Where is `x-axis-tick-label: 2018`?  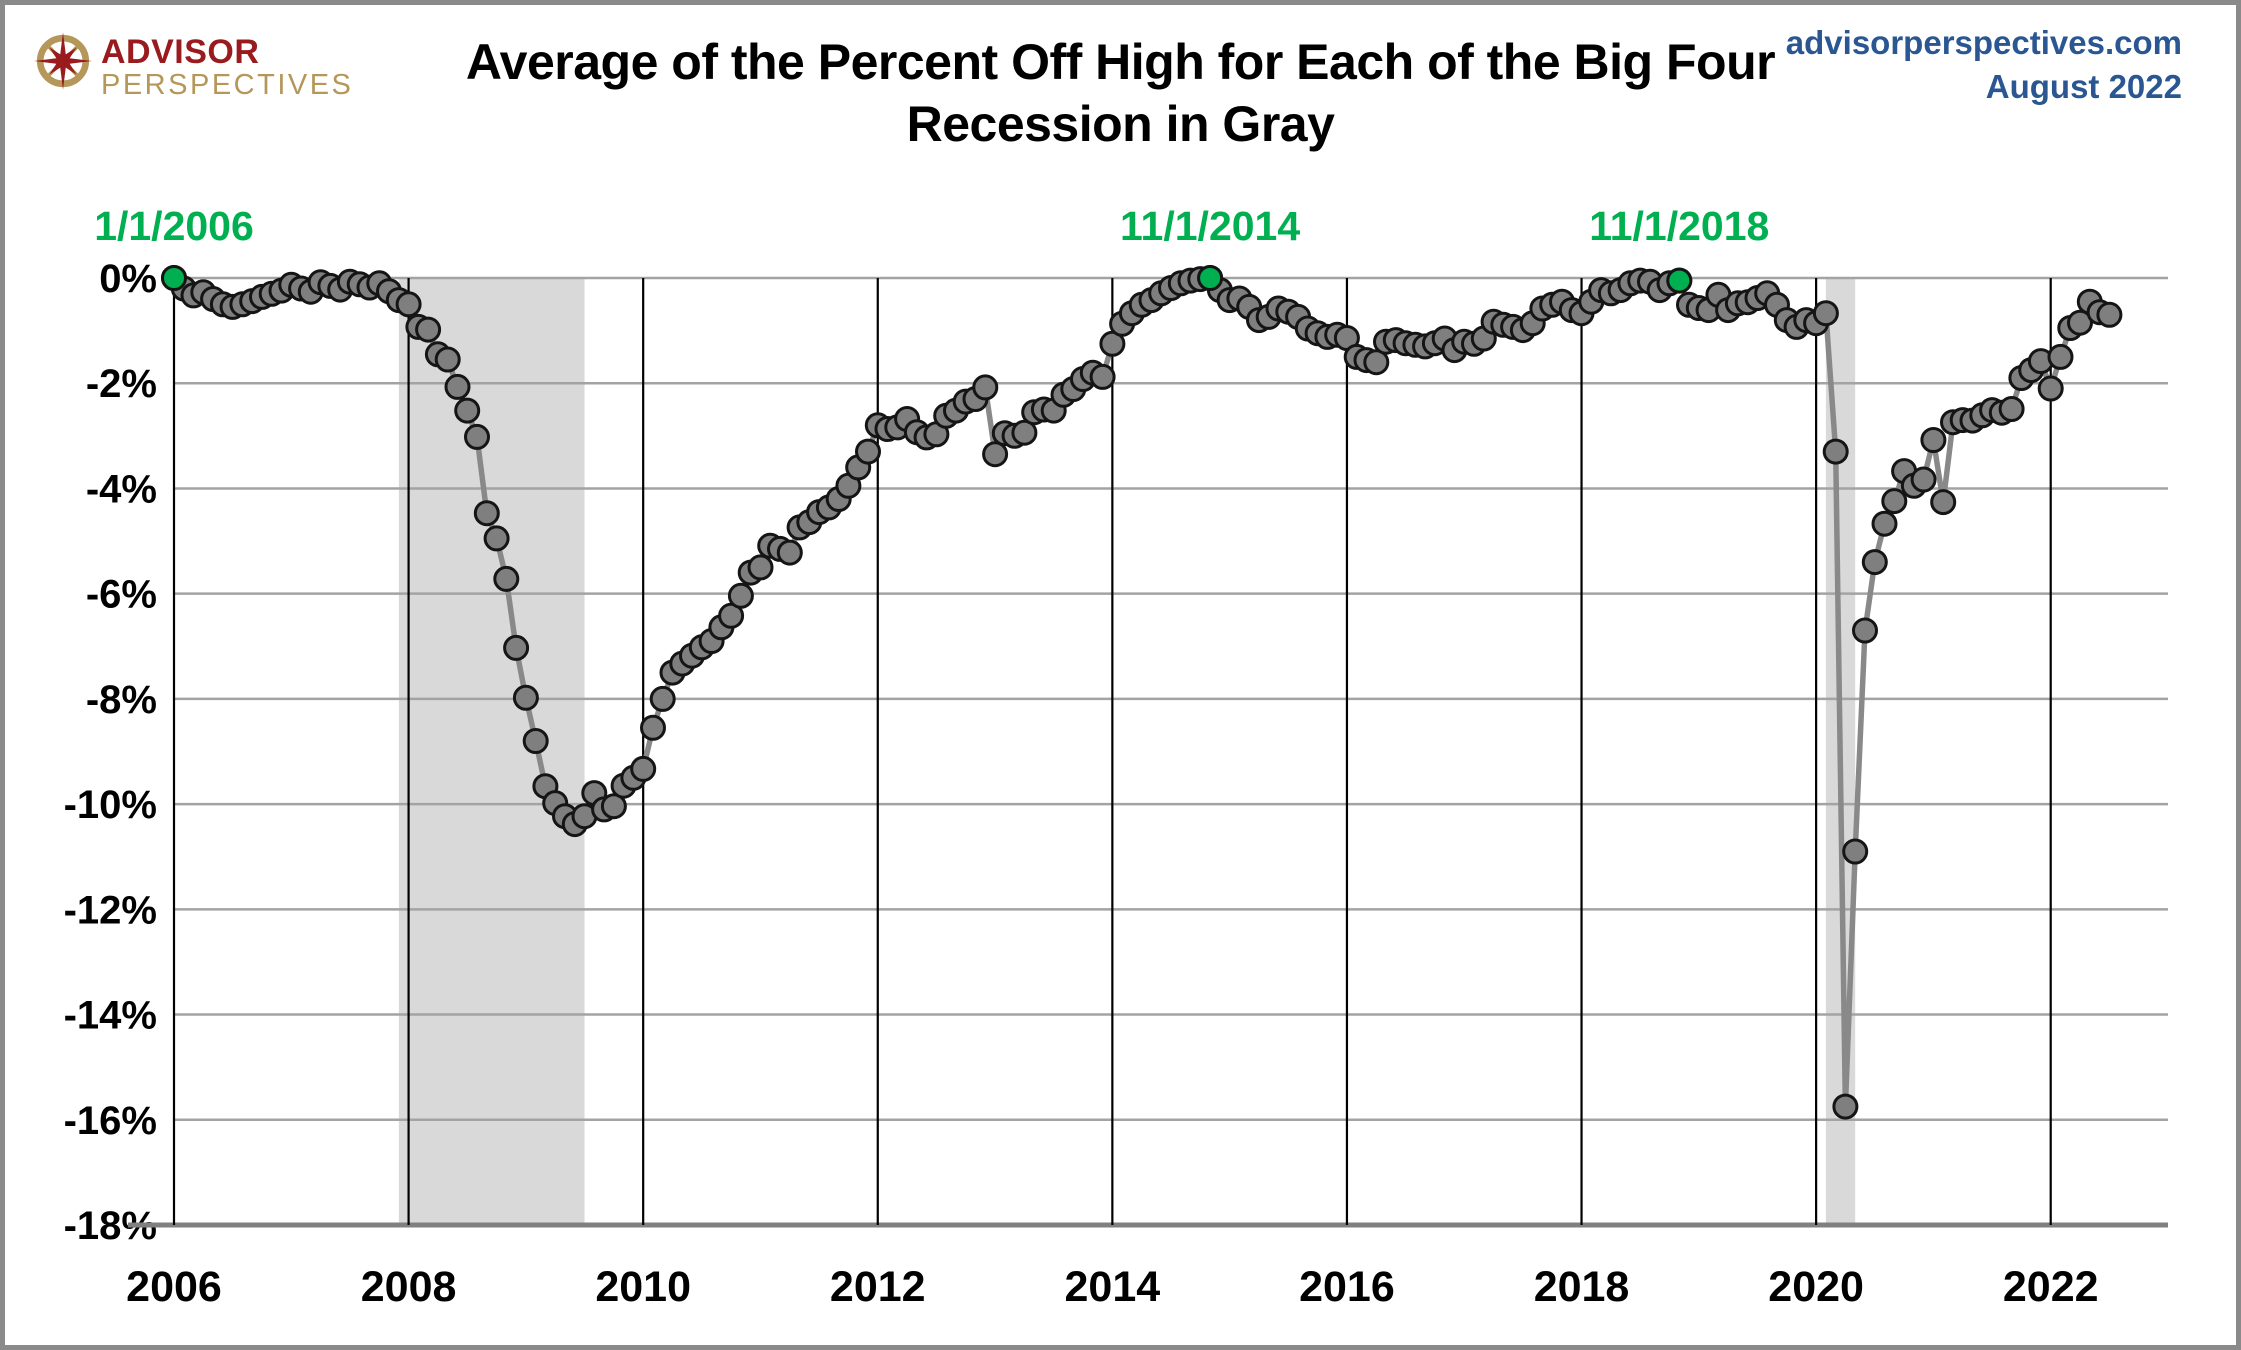 x-axis-tick-label: 2018 is located at coordinates (1582, 1287).